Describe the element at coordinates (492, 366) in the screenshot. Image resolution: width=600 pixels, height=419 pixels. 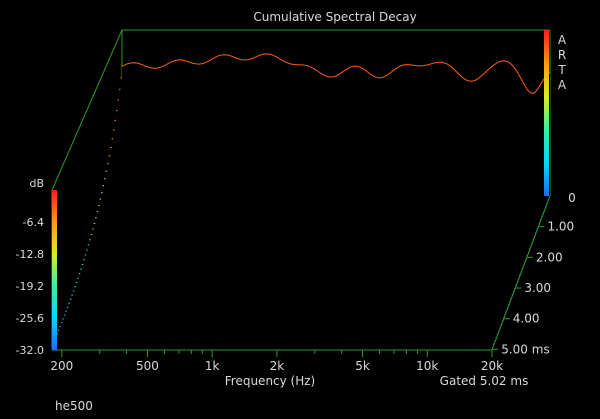
I see `x-tick-label: 20k` at that location.